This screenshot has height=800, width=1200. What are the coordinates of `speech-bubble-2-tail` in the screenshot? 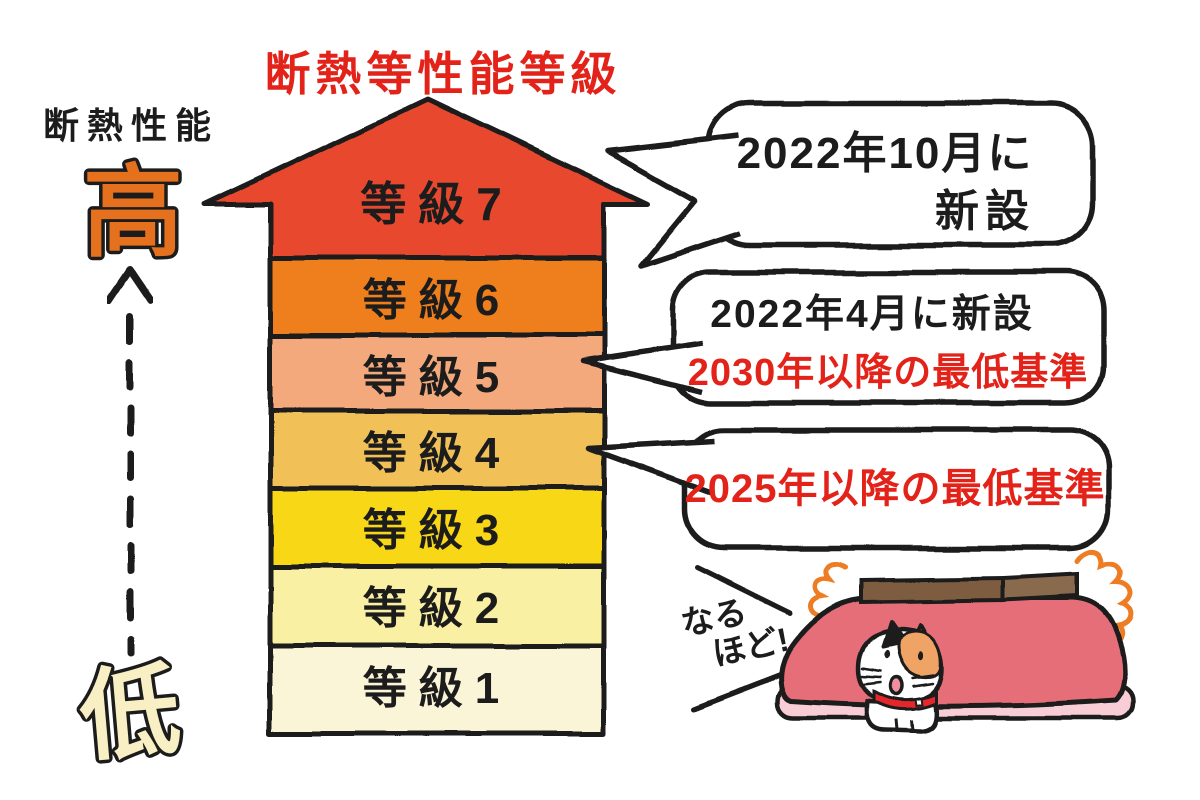 It's located at (641, 368).